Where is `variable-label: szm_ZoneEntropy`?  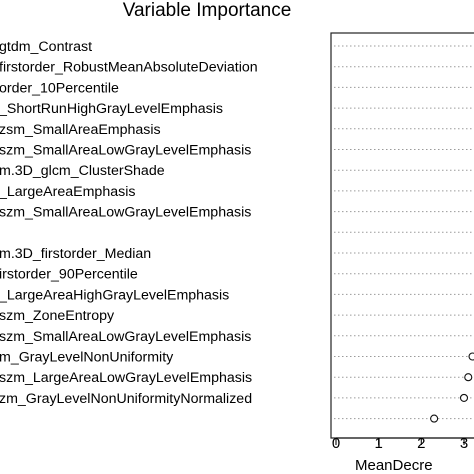
variable-label: szm_ZoneEntropy is located at coordinates (57, 316).